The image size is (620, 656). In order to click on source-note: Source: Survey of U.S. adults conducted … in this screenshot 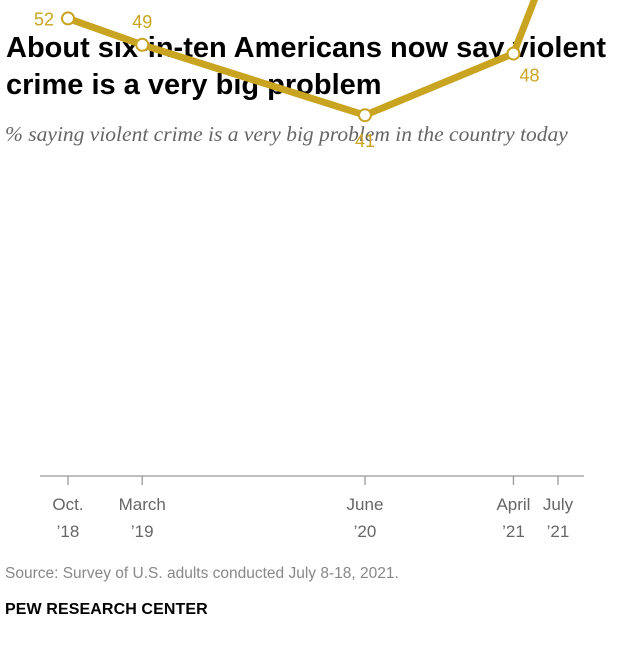, I will do `click(202, 573)`.